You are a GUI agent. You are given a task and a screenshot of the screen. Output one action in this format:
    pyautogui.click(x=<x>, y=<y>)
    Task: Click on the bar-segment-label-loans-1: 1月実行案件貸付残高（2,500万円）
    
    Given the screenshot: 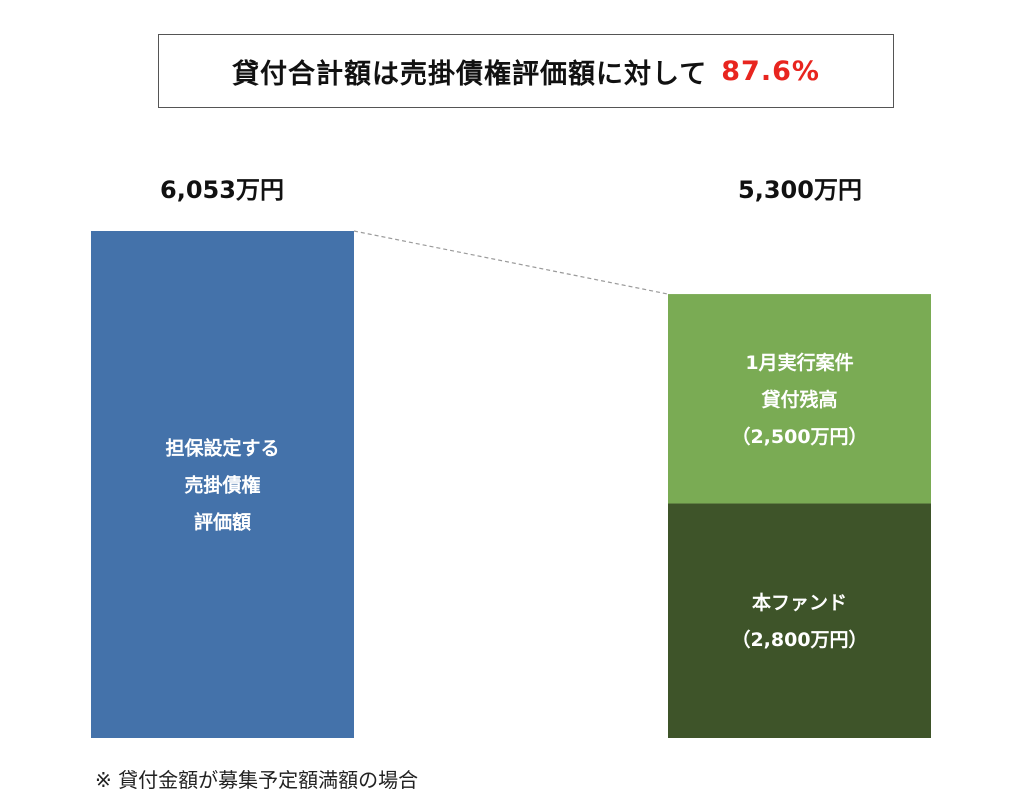 What is the action you would take?
    pyautogui.click(x=799, y=399)
    